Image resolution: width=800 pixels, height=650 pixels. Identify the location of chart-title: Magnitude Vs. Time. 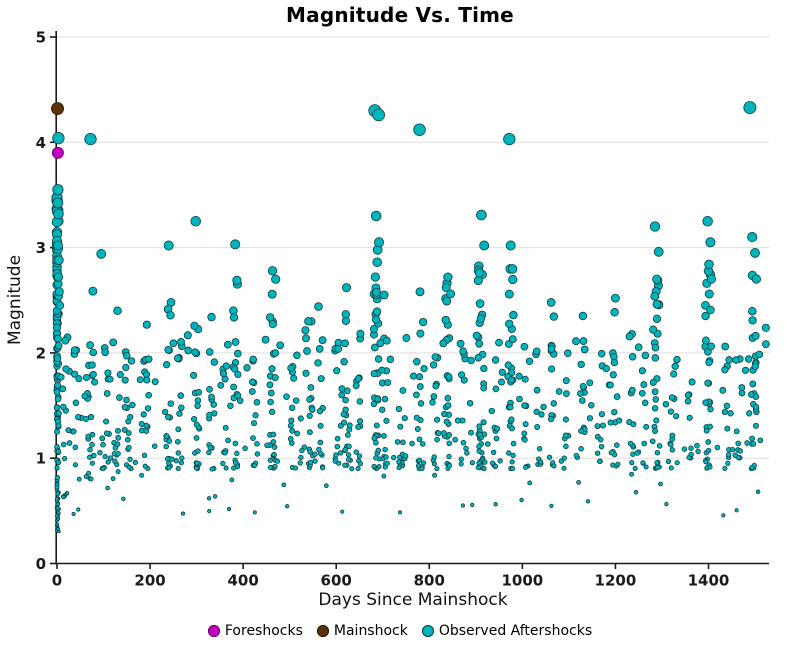
(400, 15).